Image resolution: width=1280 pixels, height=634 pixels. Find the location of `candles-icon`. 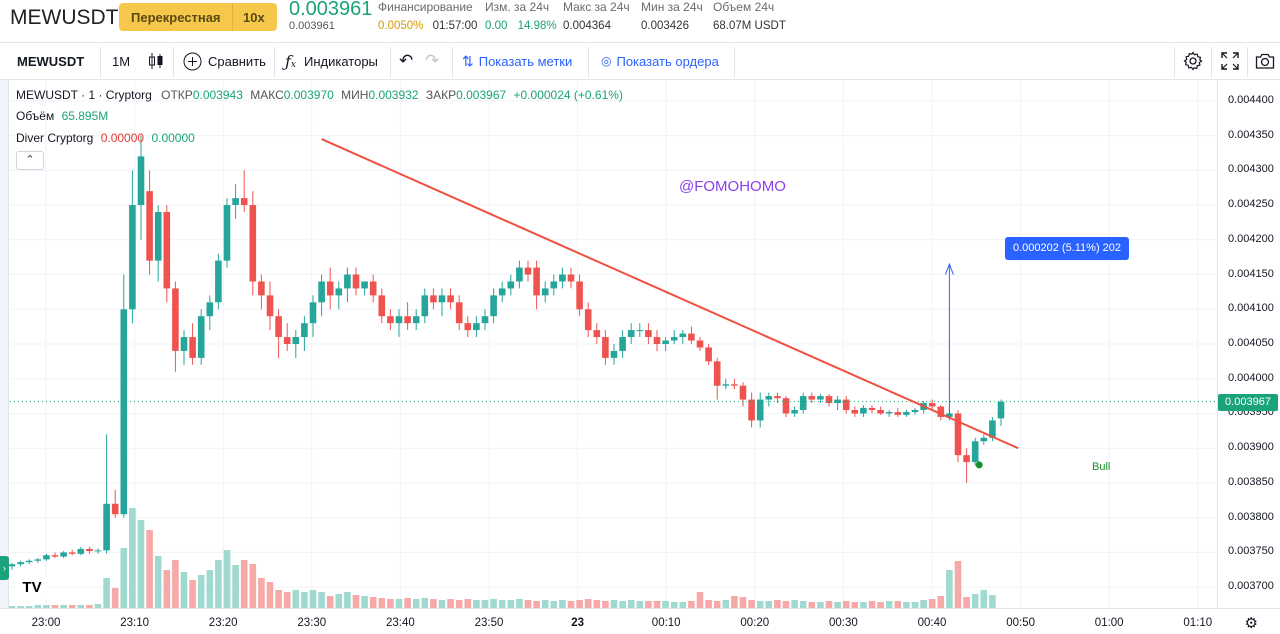

candles-icon is located at coordinates (156, 61).